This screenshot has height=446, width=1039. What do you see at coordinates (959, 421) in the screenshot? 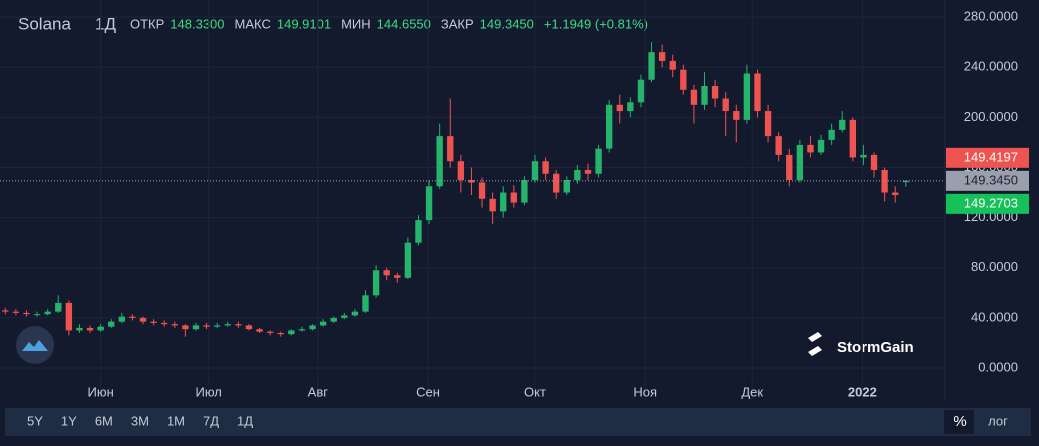
I see `toggle-percent: %` at bounding box center [959, 421].